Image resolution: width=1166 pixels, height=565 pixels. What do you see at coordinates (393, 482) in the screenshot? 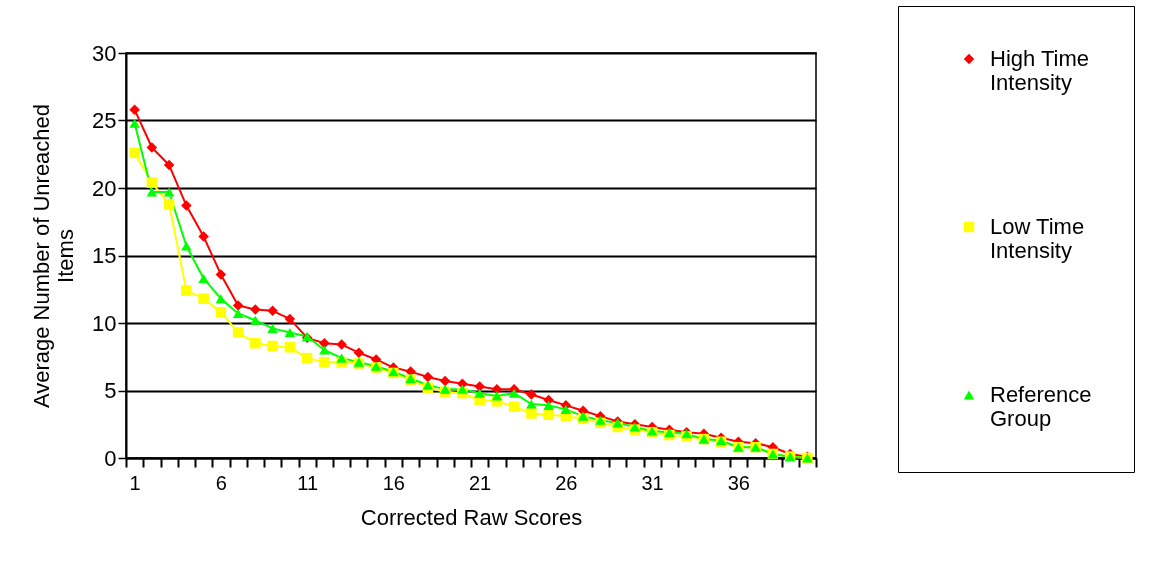
I see `x-tick-label: 16` at bounding box center [393, 482].